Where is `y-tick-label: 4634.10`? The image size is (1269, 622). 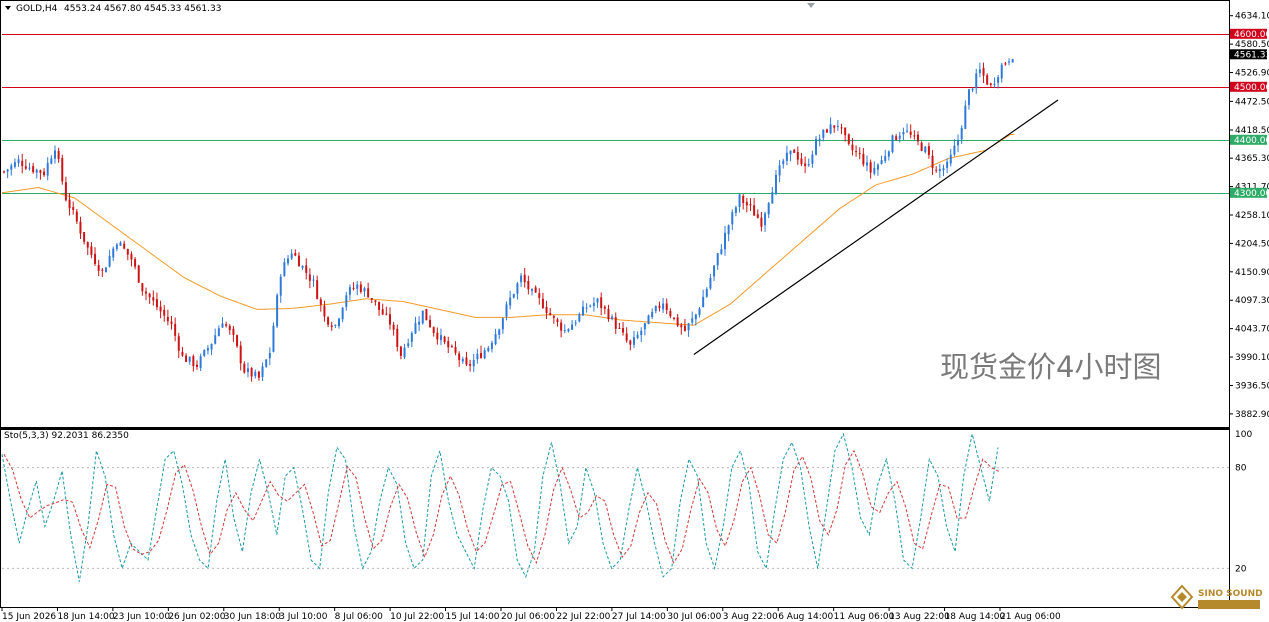
y-tick-label: 4634.10 is located at coordinates (1252, 17).